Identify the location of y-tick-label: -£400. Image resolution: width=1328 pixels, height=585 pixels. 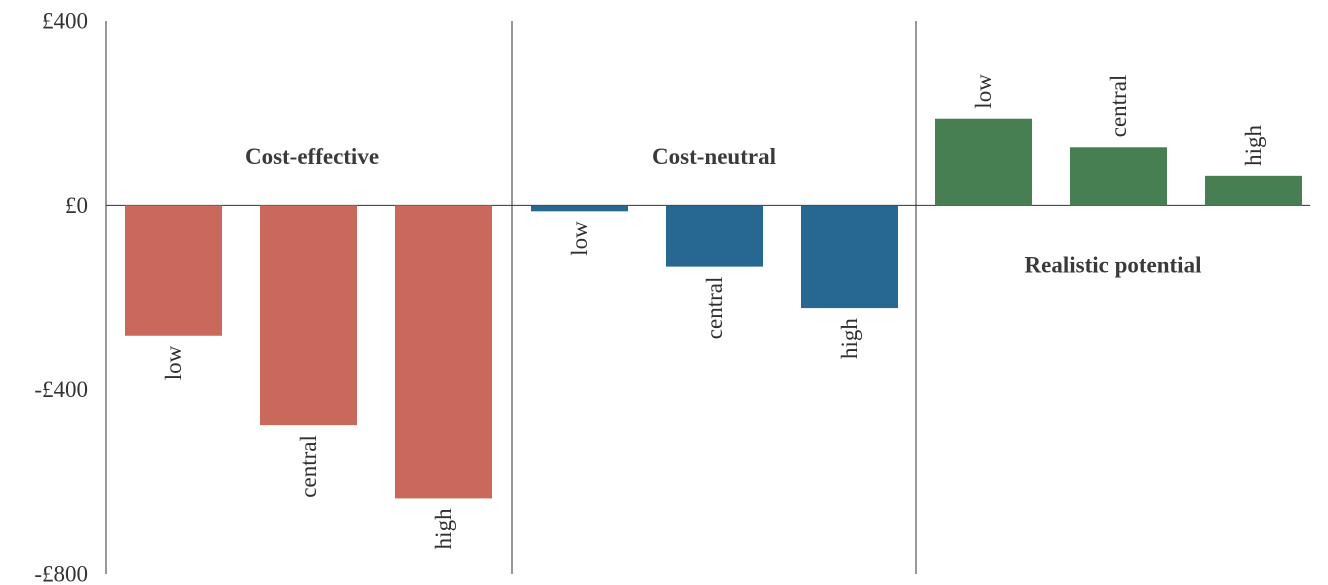
(61, 389).